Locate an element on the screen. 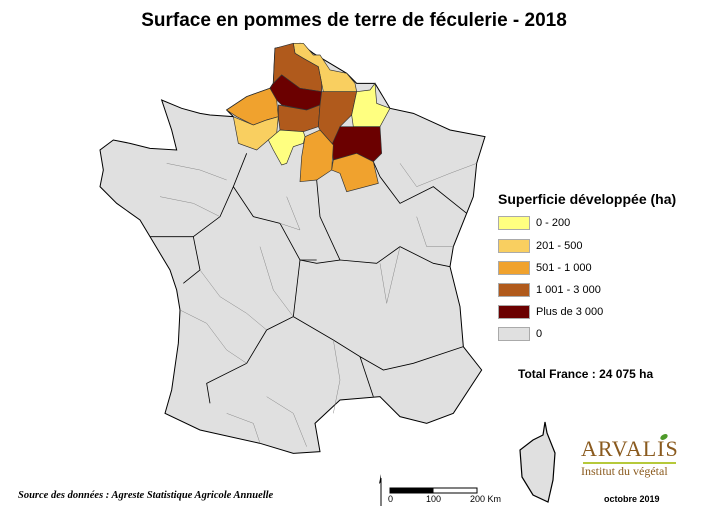  scale-label: 100 is located at coordinates (434, 499).